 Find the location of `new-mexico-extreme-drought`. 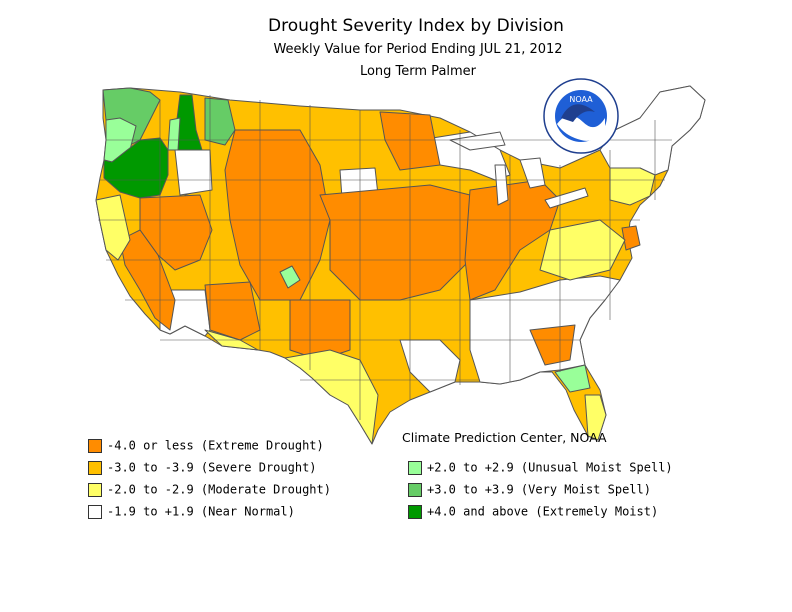

new-mexico-extreme-drought is located at coordinates (320, 330).